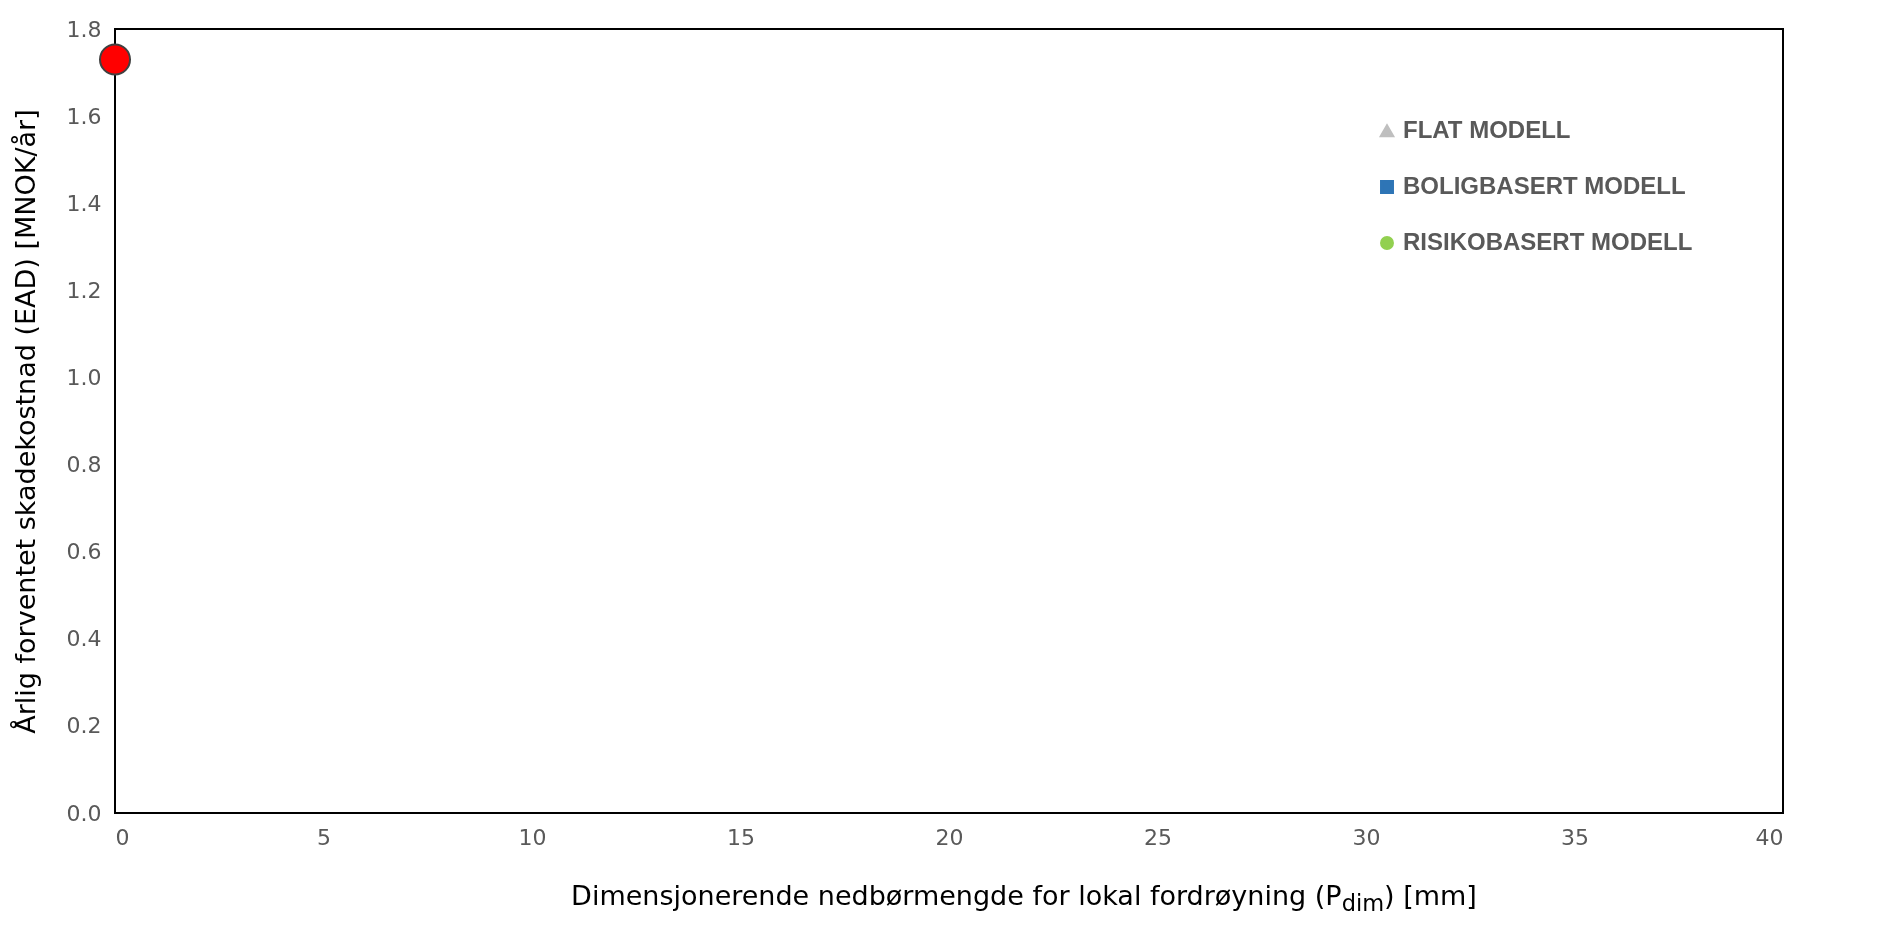  Describe the element at coordinates (84, 116) in the screenshot. I see `y-tick-label: 1.6` at that location.